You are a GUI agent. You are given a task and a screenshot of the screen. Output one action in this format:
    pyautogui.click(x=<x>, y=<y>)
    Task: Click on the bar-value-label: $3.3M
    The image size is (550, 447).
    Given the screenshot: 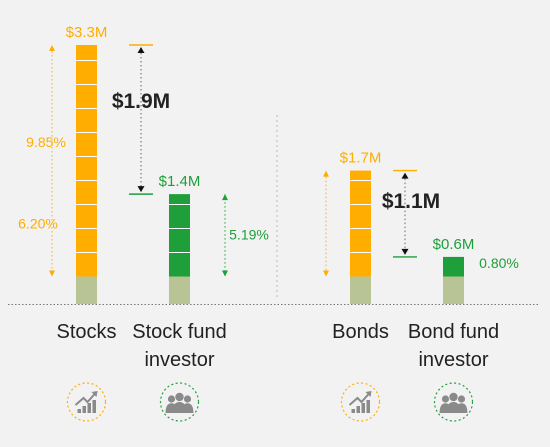 What is the action you would take?
    pyautogui.click(x=87, y=32)
    